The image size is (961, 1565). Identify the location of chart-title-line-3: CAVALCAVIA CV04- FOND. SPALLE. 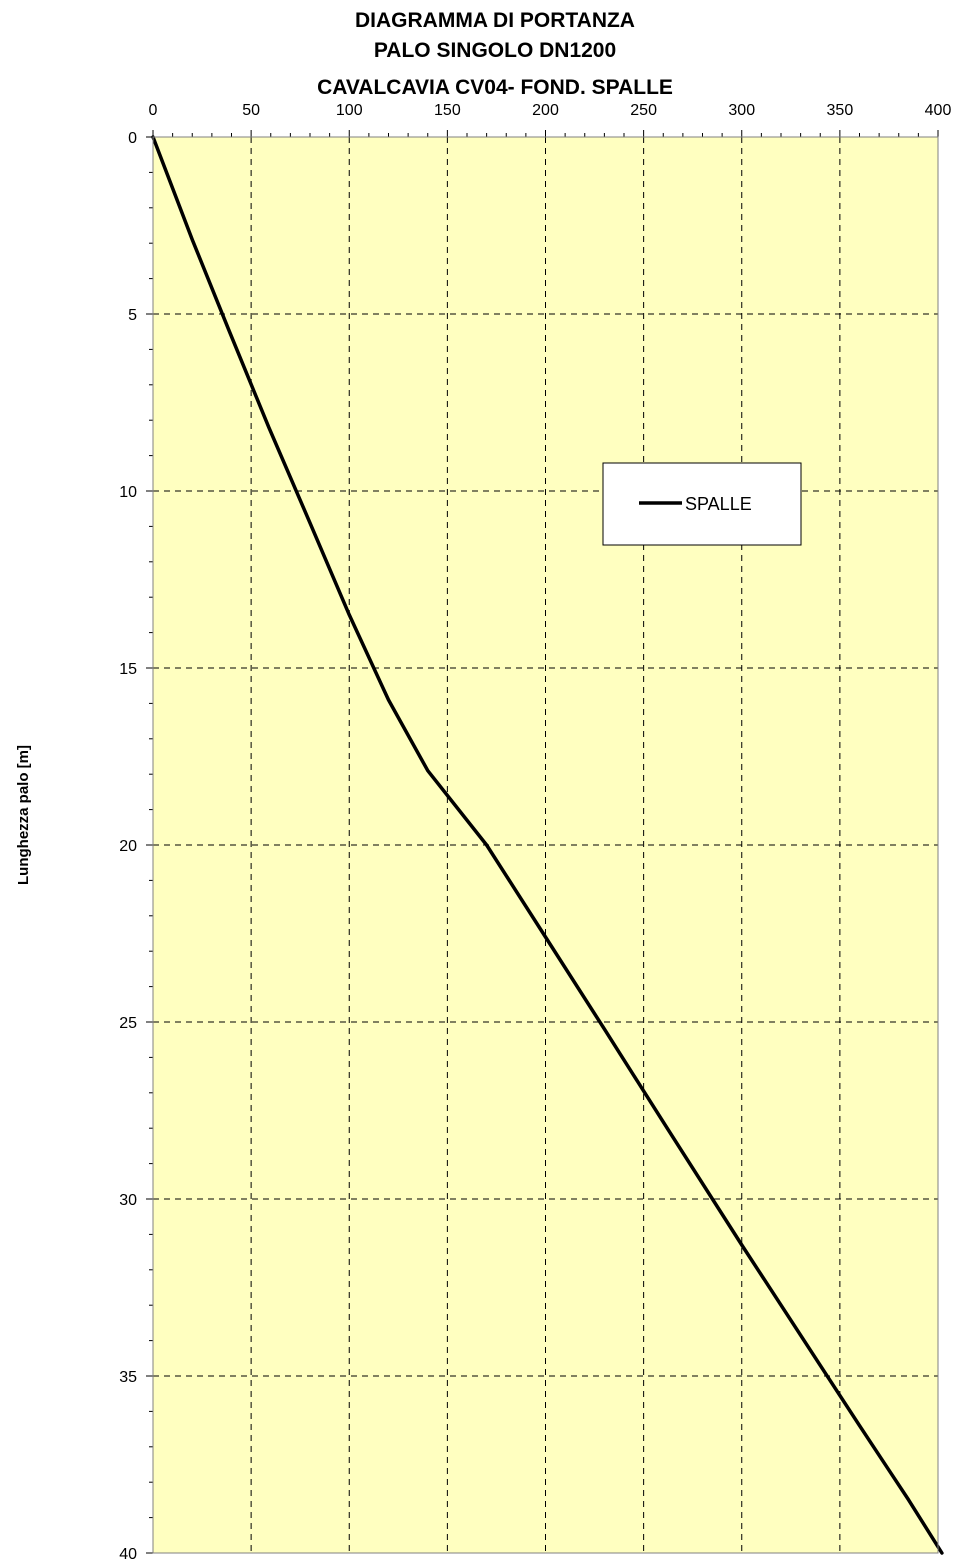
(495, 87).